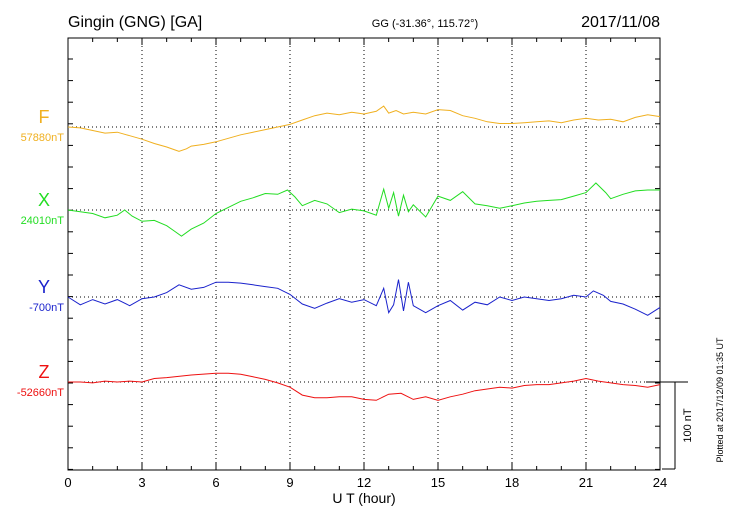 The height and width of the screenshot is (520, 730). Describe the element at coordinates (40, 393) in the screenshot. I see `component-baseline-z: -52660nT` at that location.